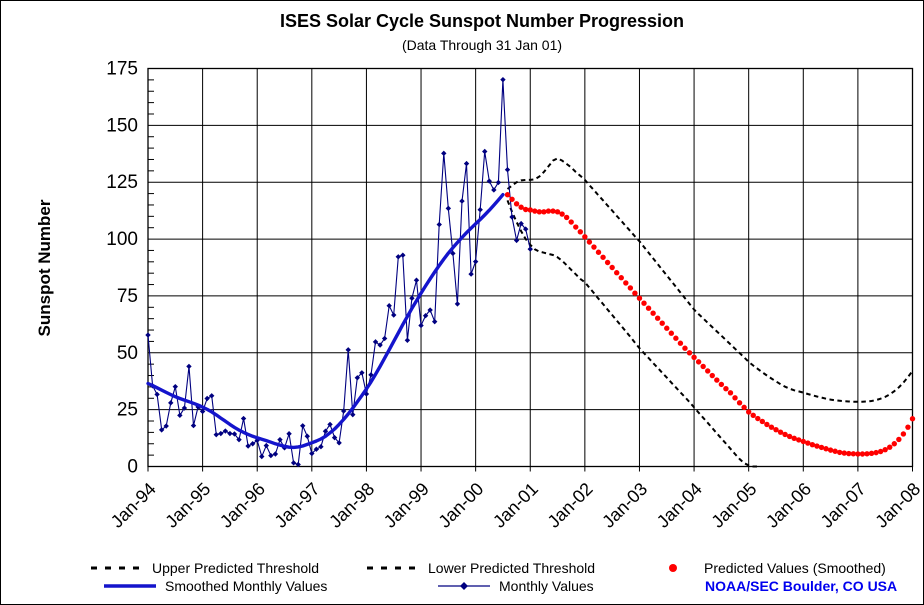 The height and width of the screenshot is (605, 924). I want to click on legend-item-lower-threshold: Lower Predicted Threshold, so click(480, 567).